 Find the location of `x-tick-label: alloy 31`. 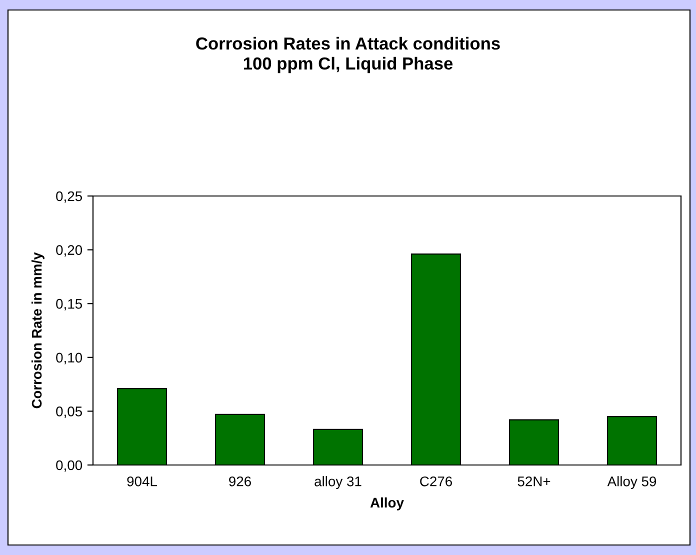

x-tick-label: alloy 31 is located at coordinates (338, 483).